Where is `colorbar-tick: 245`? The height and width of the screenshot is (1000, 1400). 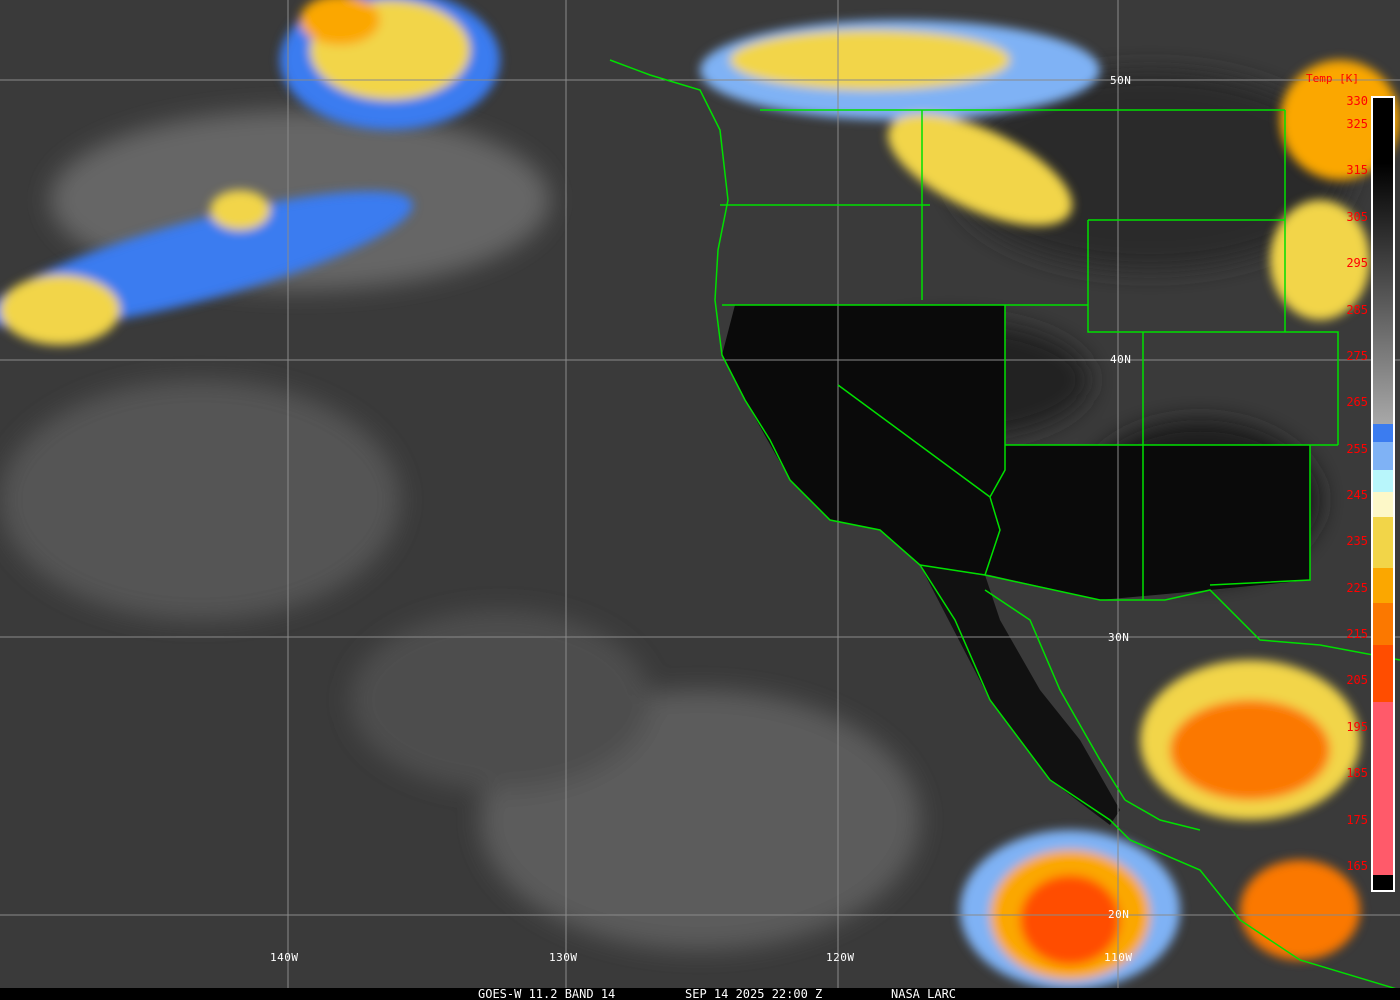 colorbar-tick: 245 is located at coordinates (1357, 495).